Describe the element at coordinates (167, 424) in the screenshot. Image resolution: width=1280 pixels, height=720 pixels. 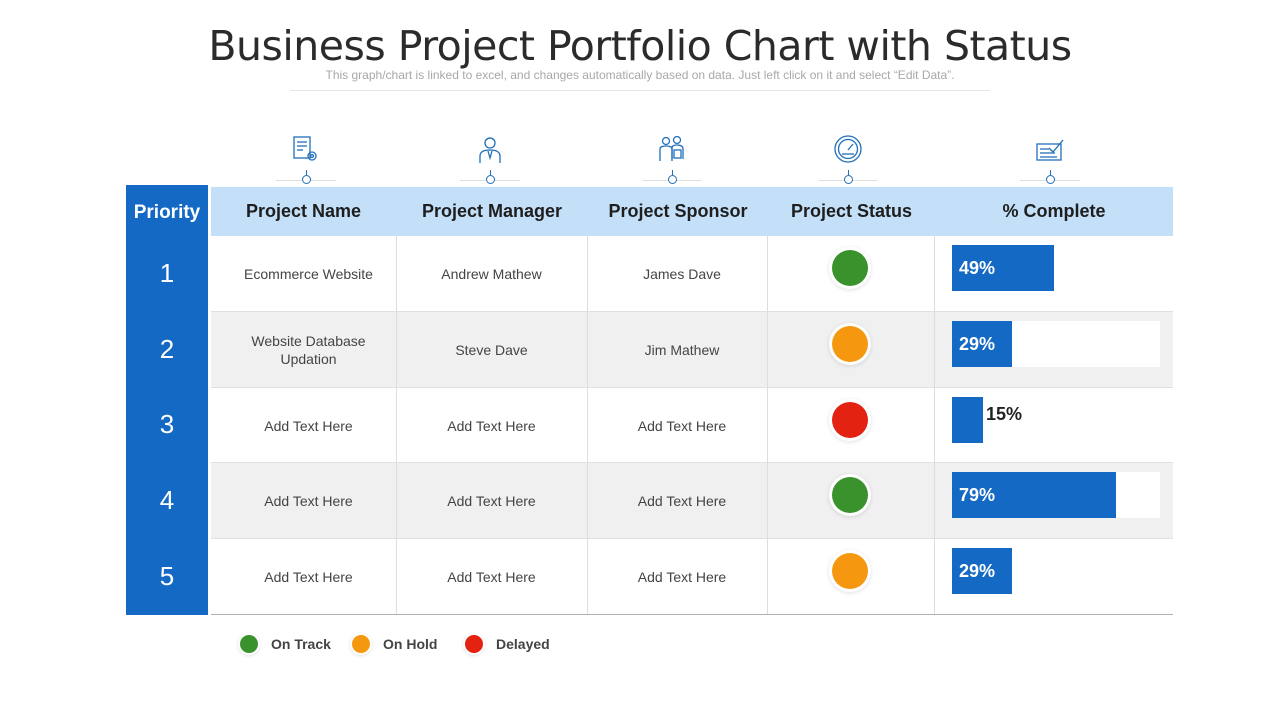
I see `priority-number: 3` at that location.